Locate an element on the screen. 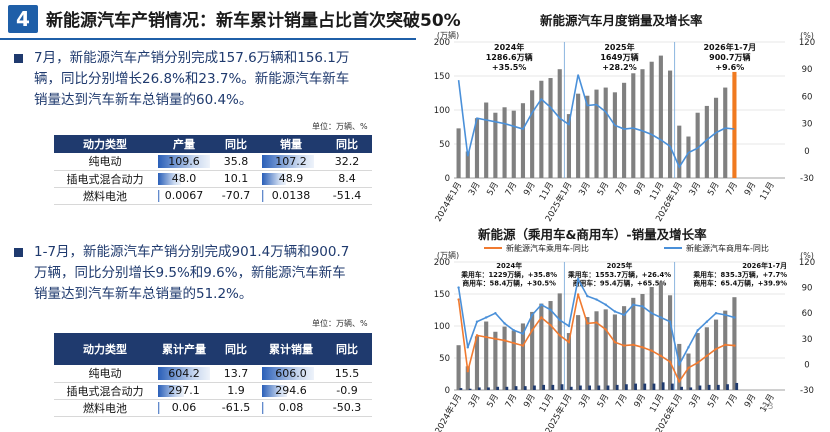 This screenshot has height=432, width=830. y2-tick-label: 60 is located at coordinates (807, 314).